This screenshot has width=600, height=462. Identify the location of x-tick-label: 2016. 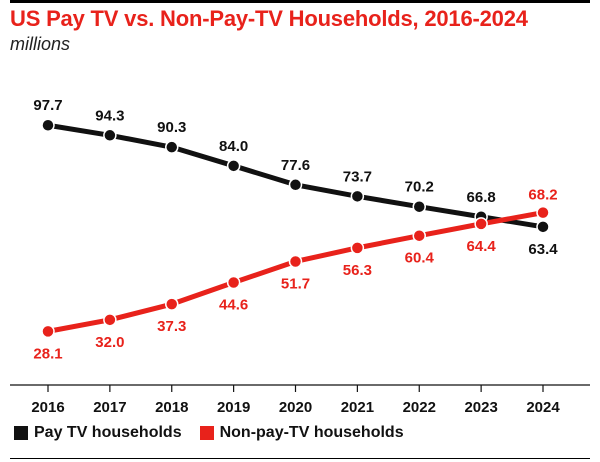
(47, 407).